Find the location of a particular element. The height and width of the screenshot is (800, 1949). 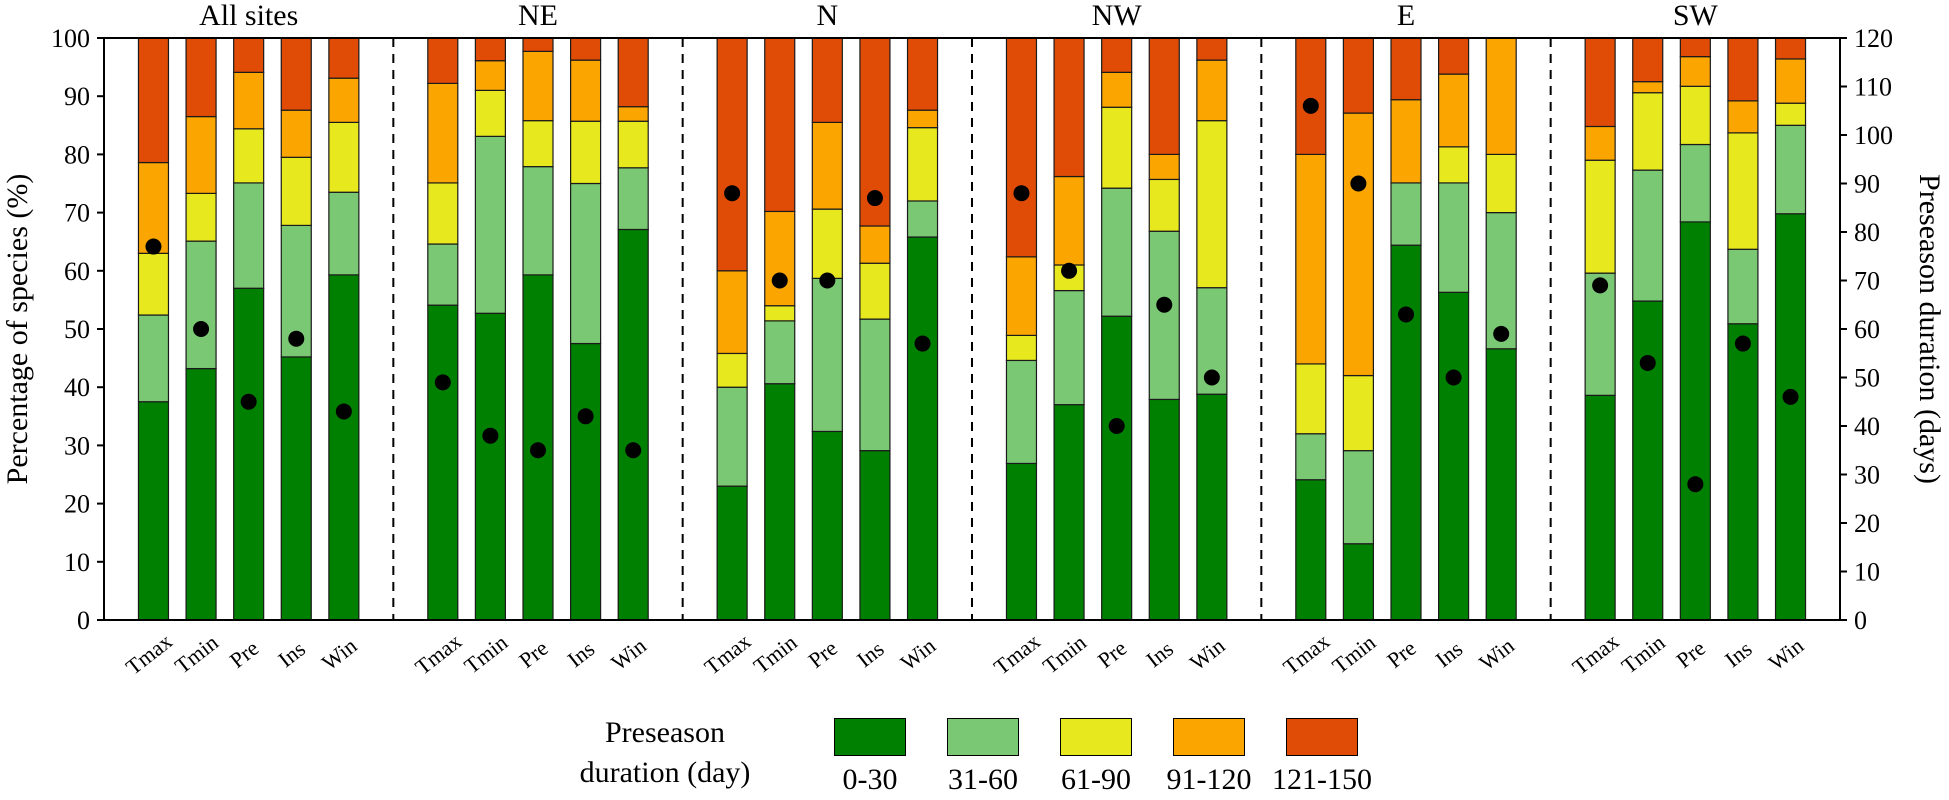

y-tick-label: 20 is located at coordinates (77, 504).